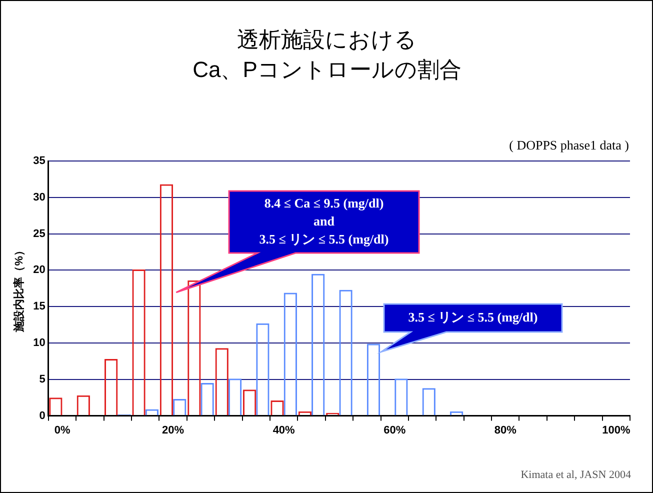  I want to click on y-tick-label: 5, so click(42, 379).